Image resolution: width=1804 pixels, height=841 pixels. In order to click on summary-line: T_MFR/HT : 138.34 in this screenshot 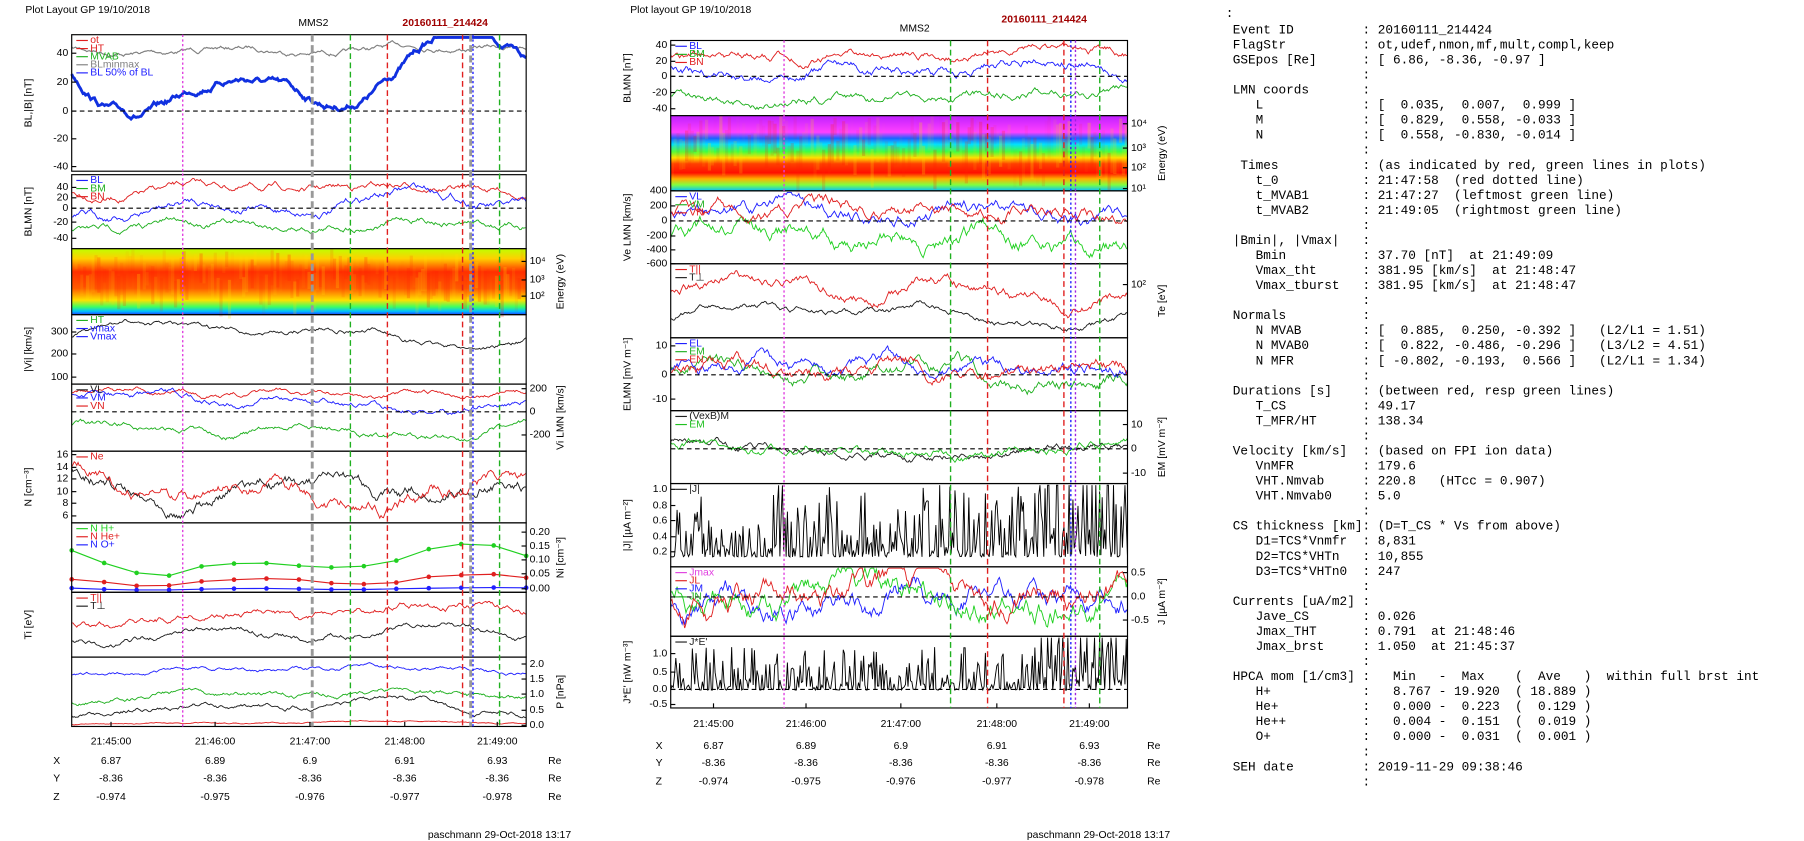, I will do `click(1328, 420)`.